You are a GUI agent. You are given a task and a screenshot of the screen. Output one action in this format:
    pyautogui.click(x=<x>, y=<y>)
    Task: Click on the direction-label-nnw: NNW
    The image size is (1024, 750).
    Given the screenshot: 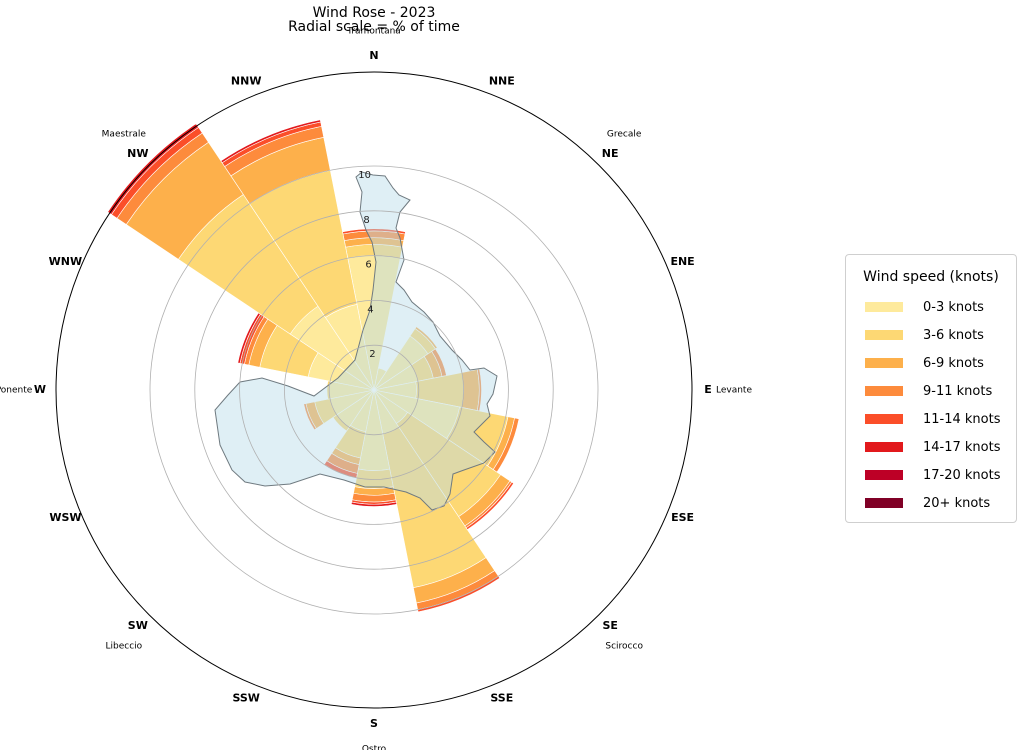 What is the action you would take?
    pyautogui.click(x=246, y=80)
    